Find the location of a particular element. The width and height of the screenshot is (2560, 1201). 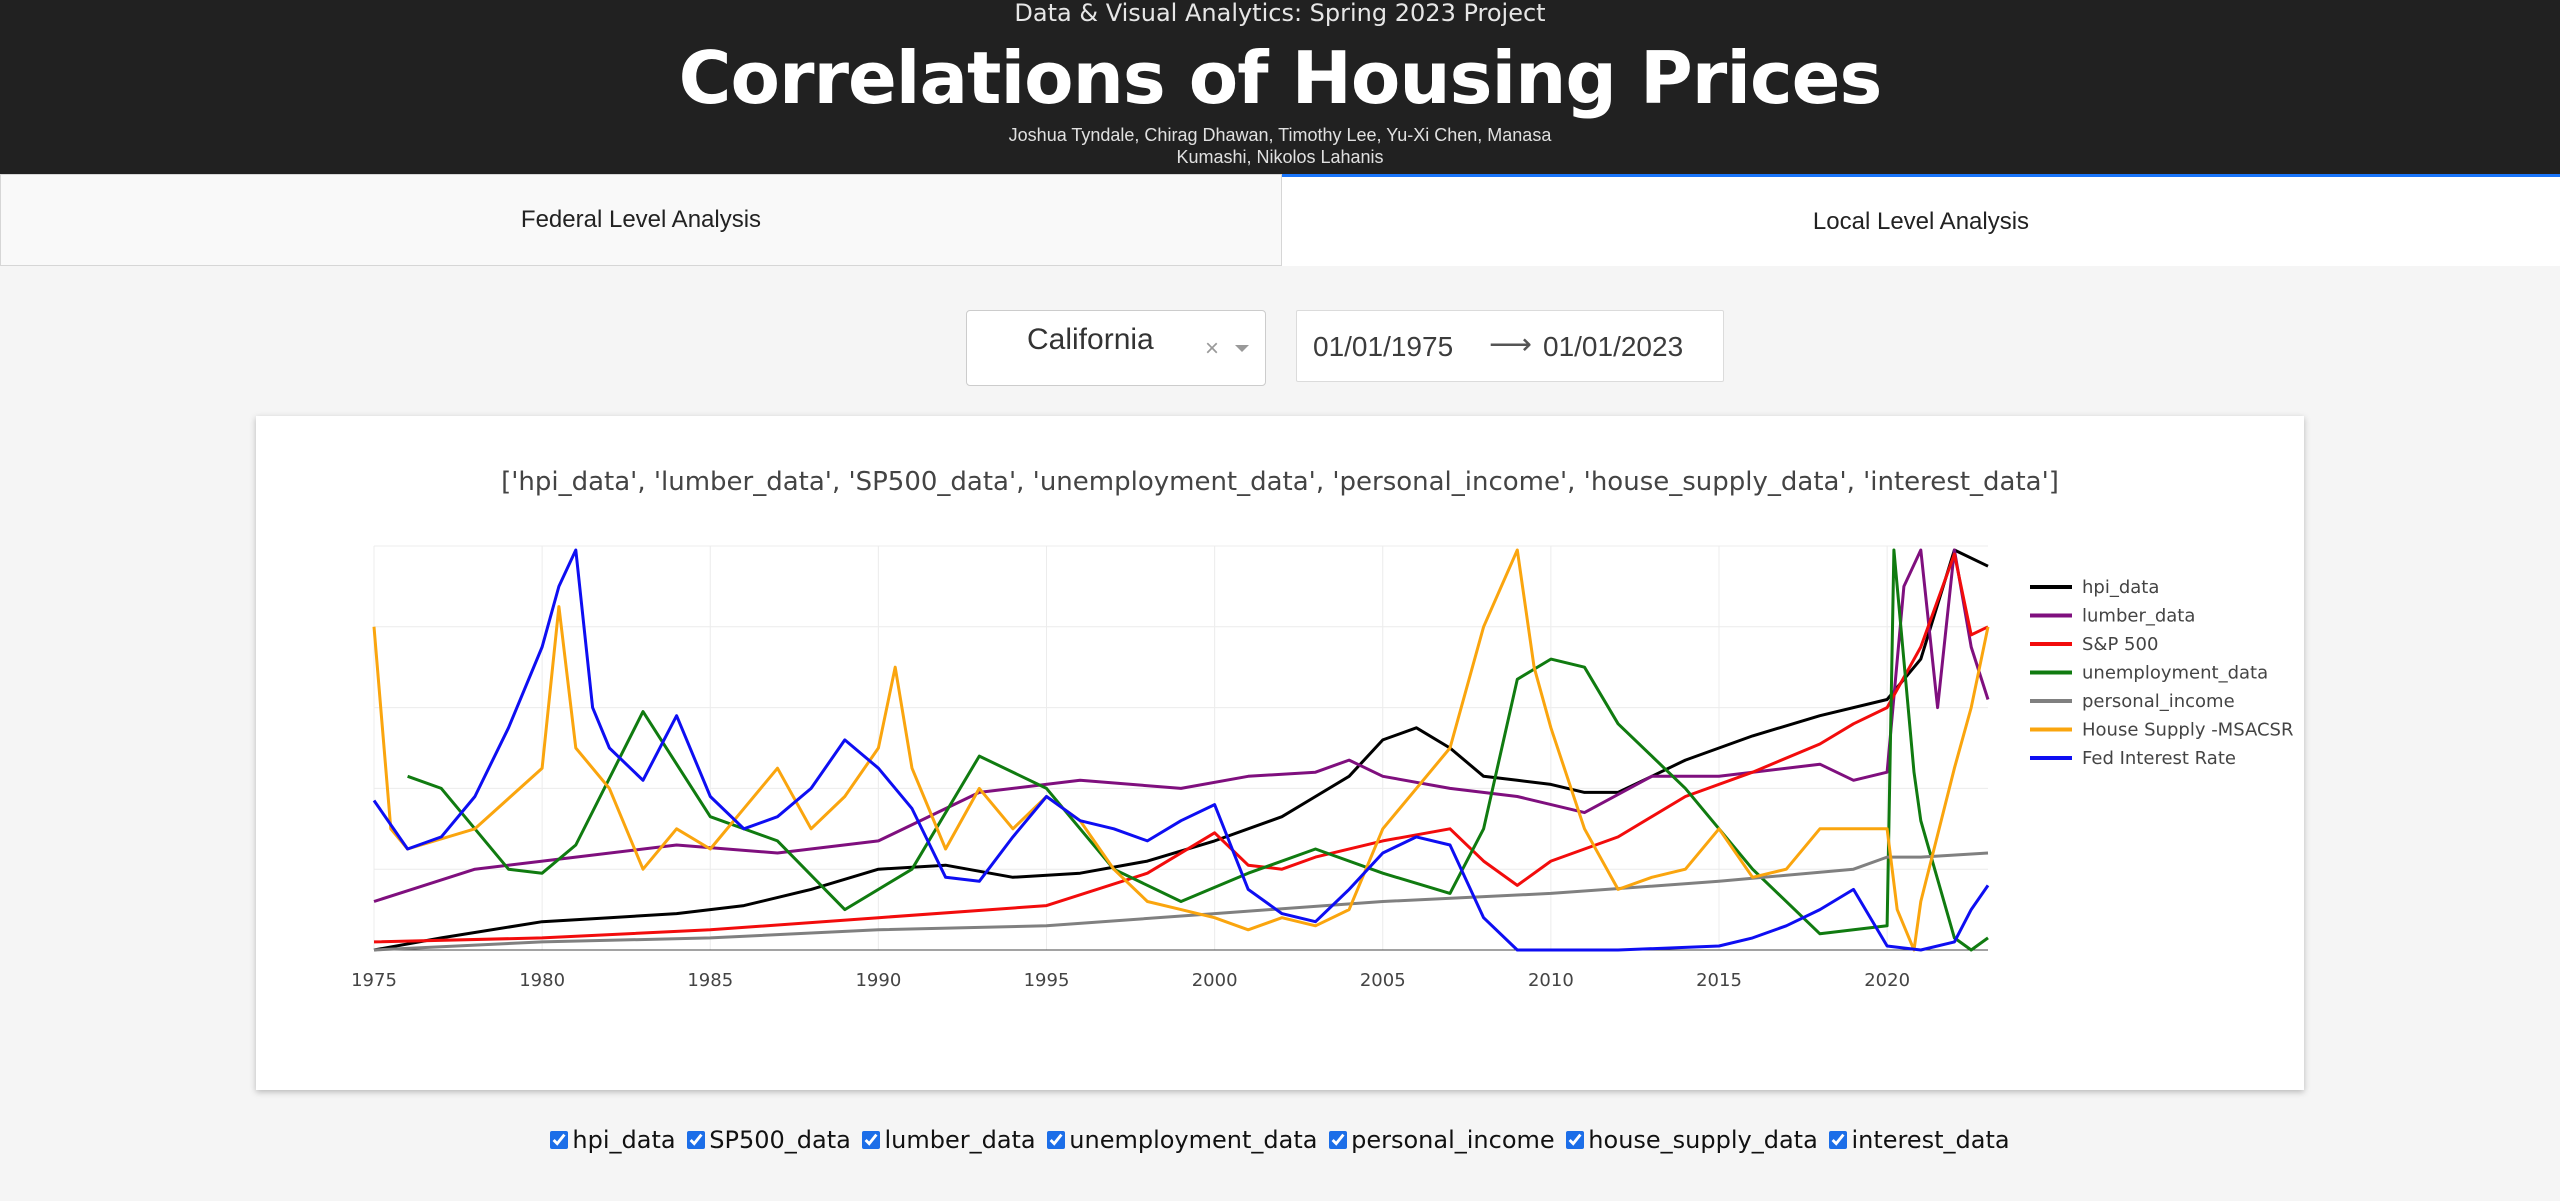

x-axis-ticks: 1975 1980 1985 1990 1995 2000 2005 2010 2015 2020 is located at coordinates (1130, 980).